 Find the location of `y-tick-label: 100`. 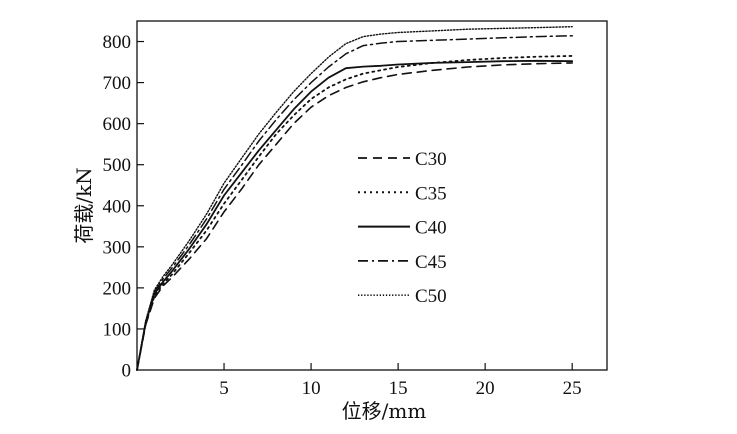

y-tick-label: 100 is located at coordinates (117, 329).